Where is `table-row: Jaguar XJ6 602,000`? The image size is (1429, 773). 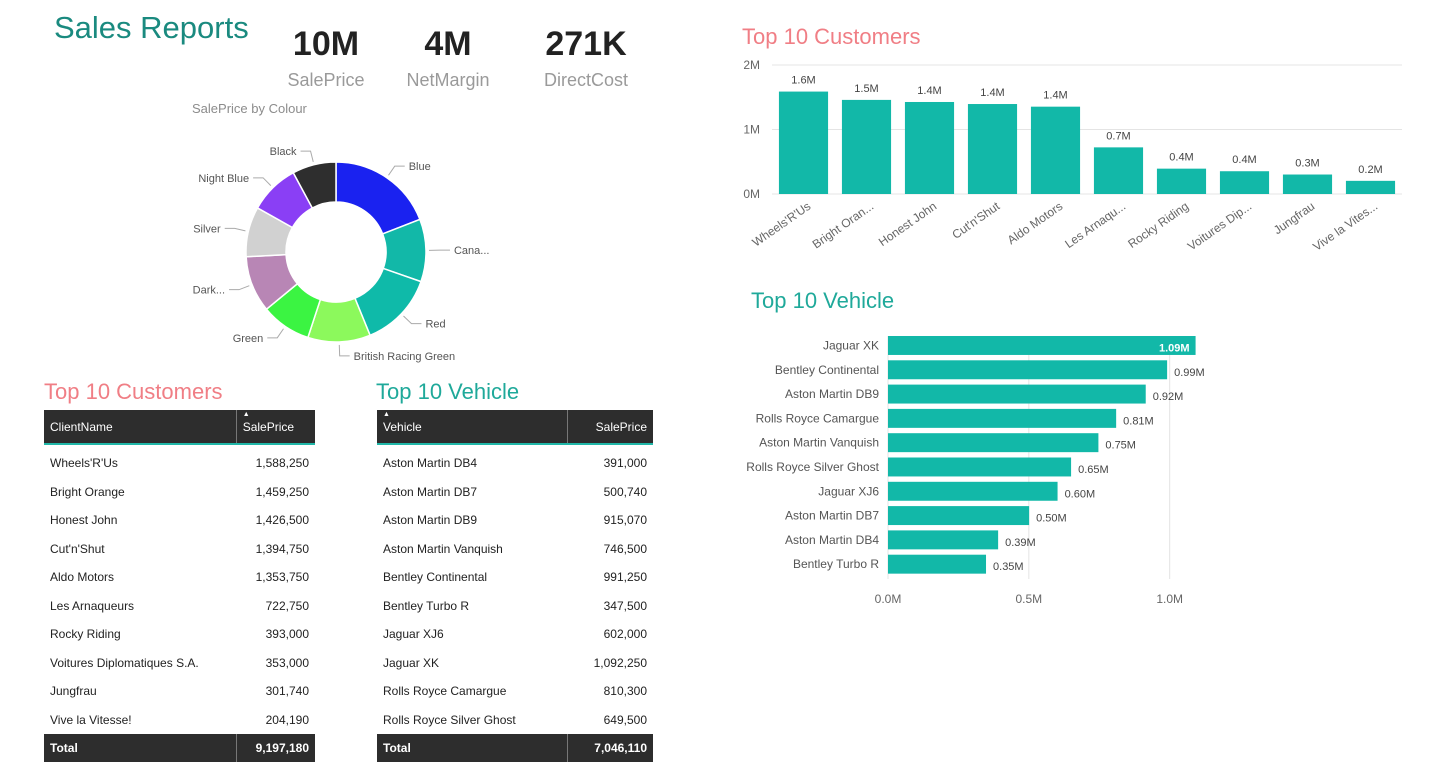 table-row: Jaguar XJ6 602,000 is located at coordinates (515, 634).